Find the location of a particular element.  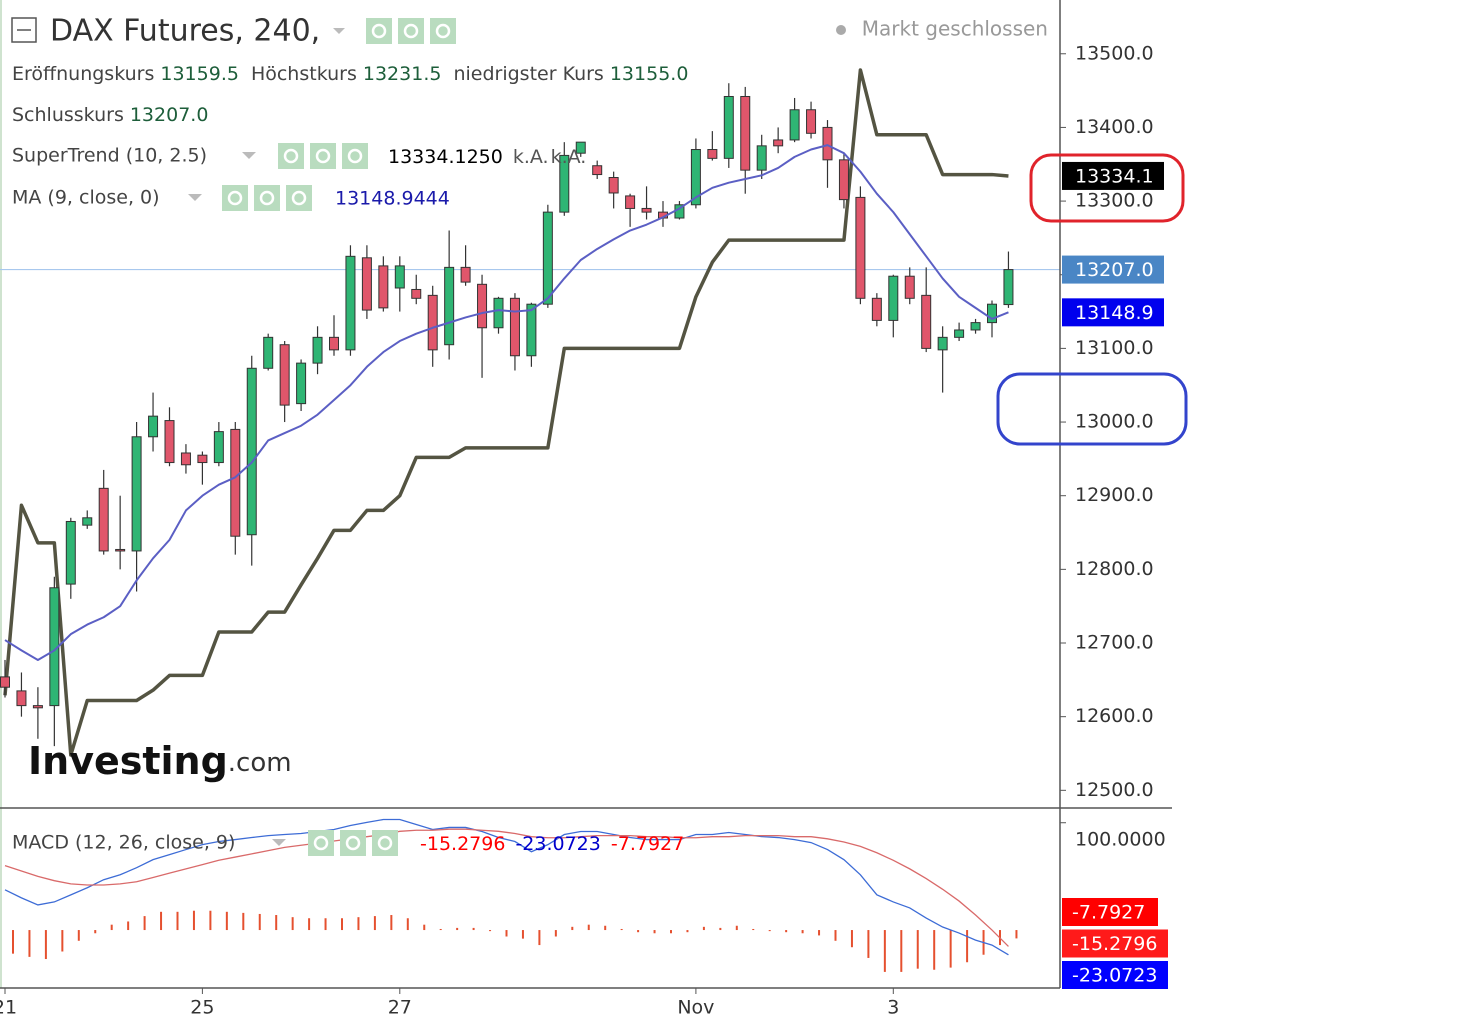

logo-main: Investing is located at coordinates (128, 761).